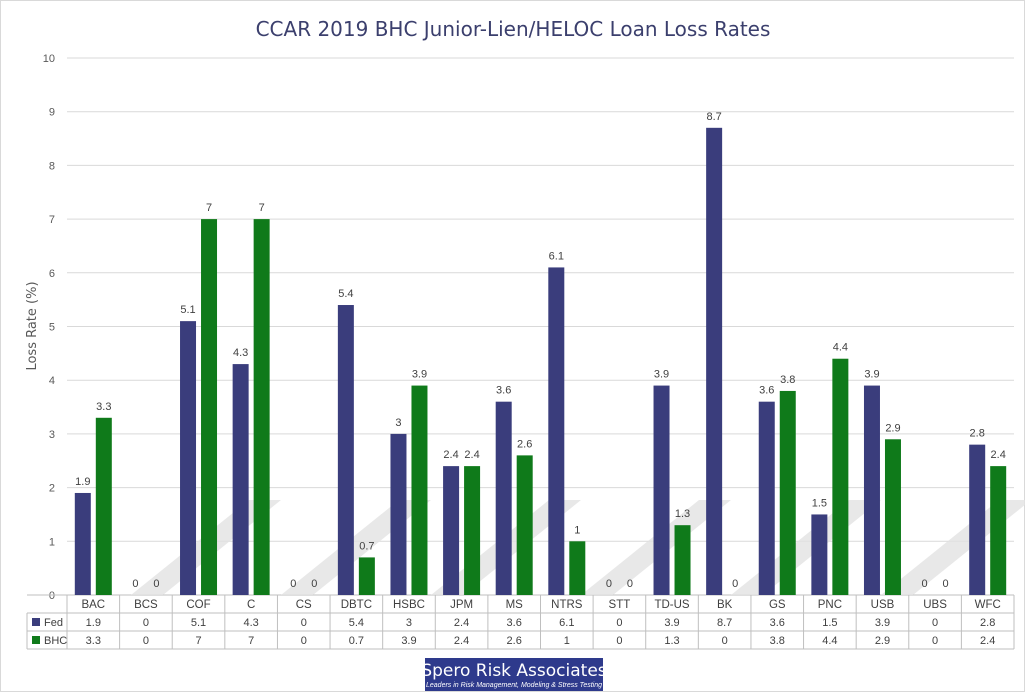  What do you see at coordinates (240, 353) in the screenshot?
I see `data-label-fed-c: 4.3` at bounding box center [240, 353].